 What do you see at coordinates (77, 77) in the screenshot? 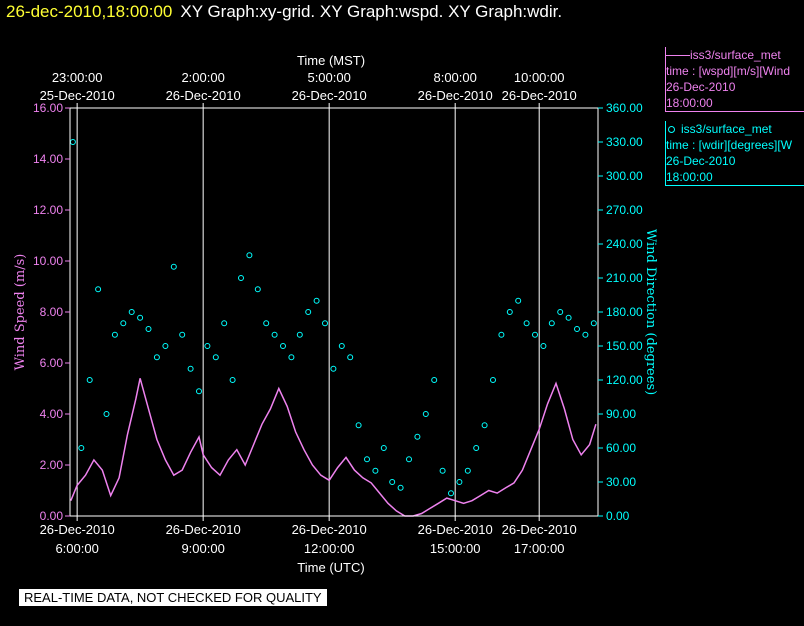
I see `x-tick-label-top-time: 23:00:00` at bounding box center [77, 77].